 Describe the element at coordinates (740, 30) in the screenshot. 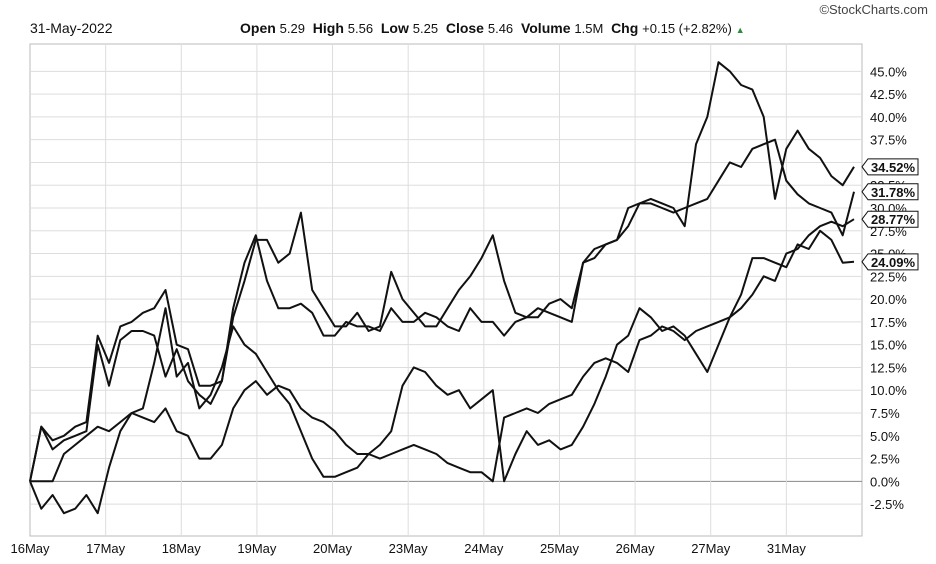

I see `up-arrow-icon: ▲` at that location.